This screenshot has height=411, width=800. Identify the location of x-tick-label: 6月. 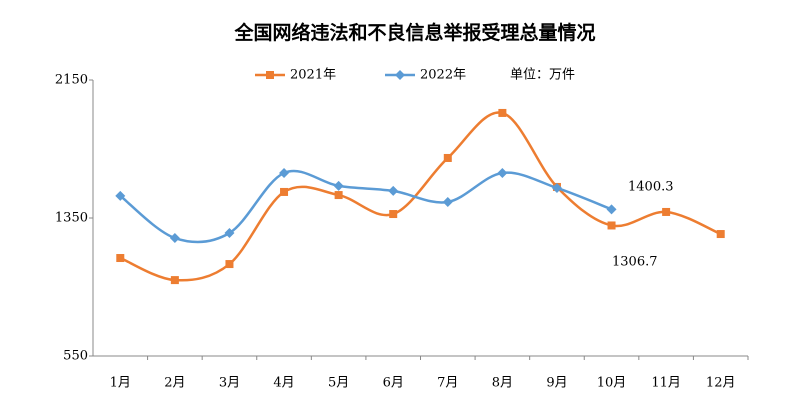
(393, 383).